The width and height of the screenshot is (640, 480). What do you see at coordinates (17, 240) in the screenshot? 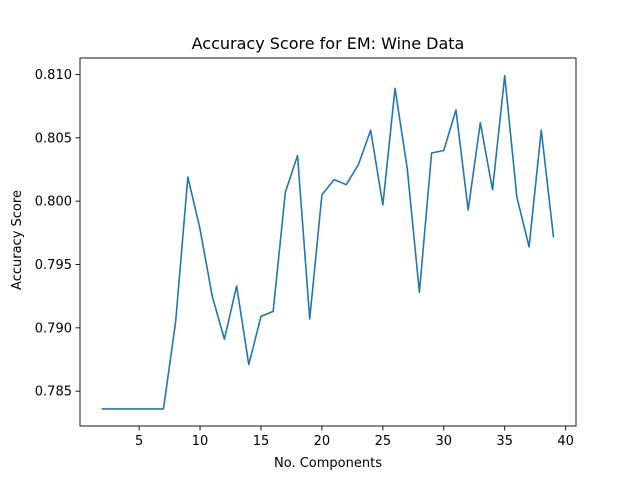
I see `y-axis-label: Accuracy Score` at bounding box center [17, 240].